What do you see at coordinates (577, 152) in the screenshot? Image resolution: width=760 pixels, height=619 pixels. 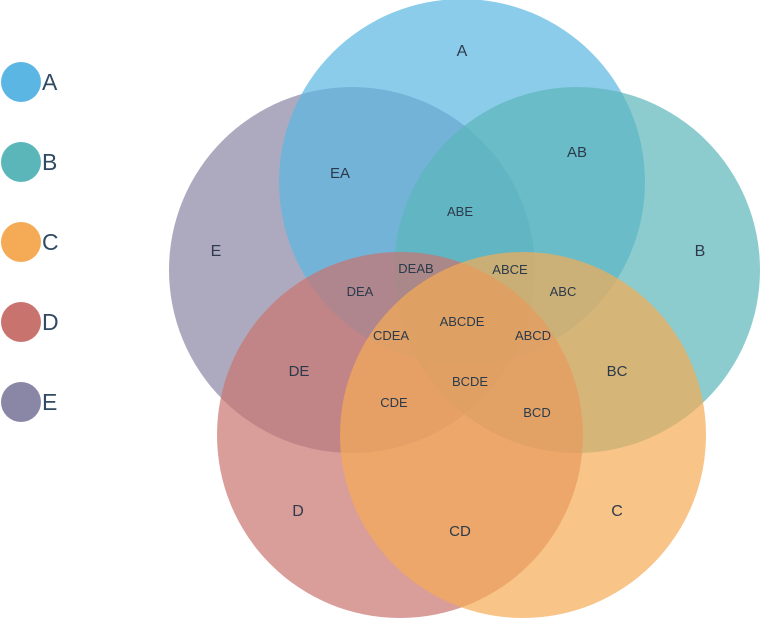 I see `region-label-ab: AB` at bounding box center [577, 152].